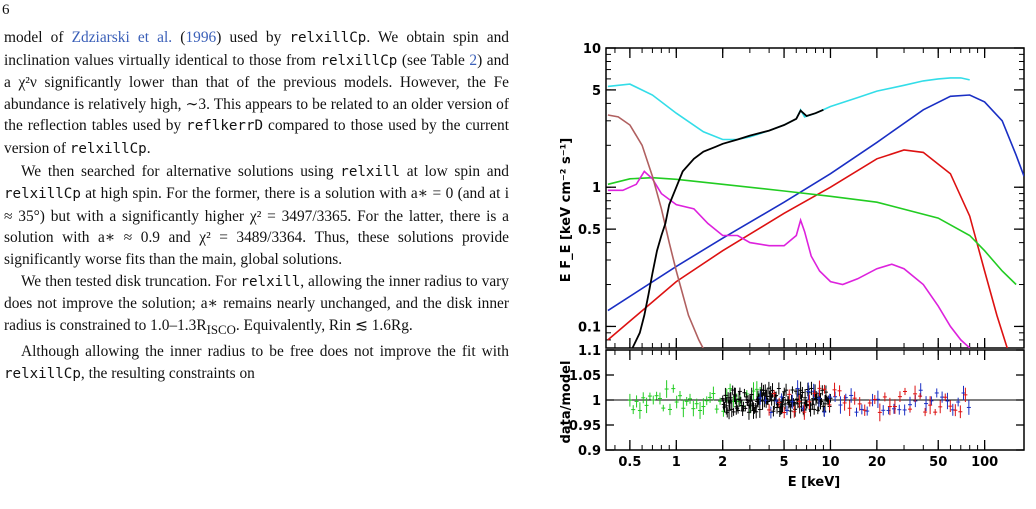 The height and width of the screenshot is (509, 1036). What do you see at coordinates (589, 230) in the screenshot?
I see `y-tick-label: 0.5` at bounding box center [589, 230].